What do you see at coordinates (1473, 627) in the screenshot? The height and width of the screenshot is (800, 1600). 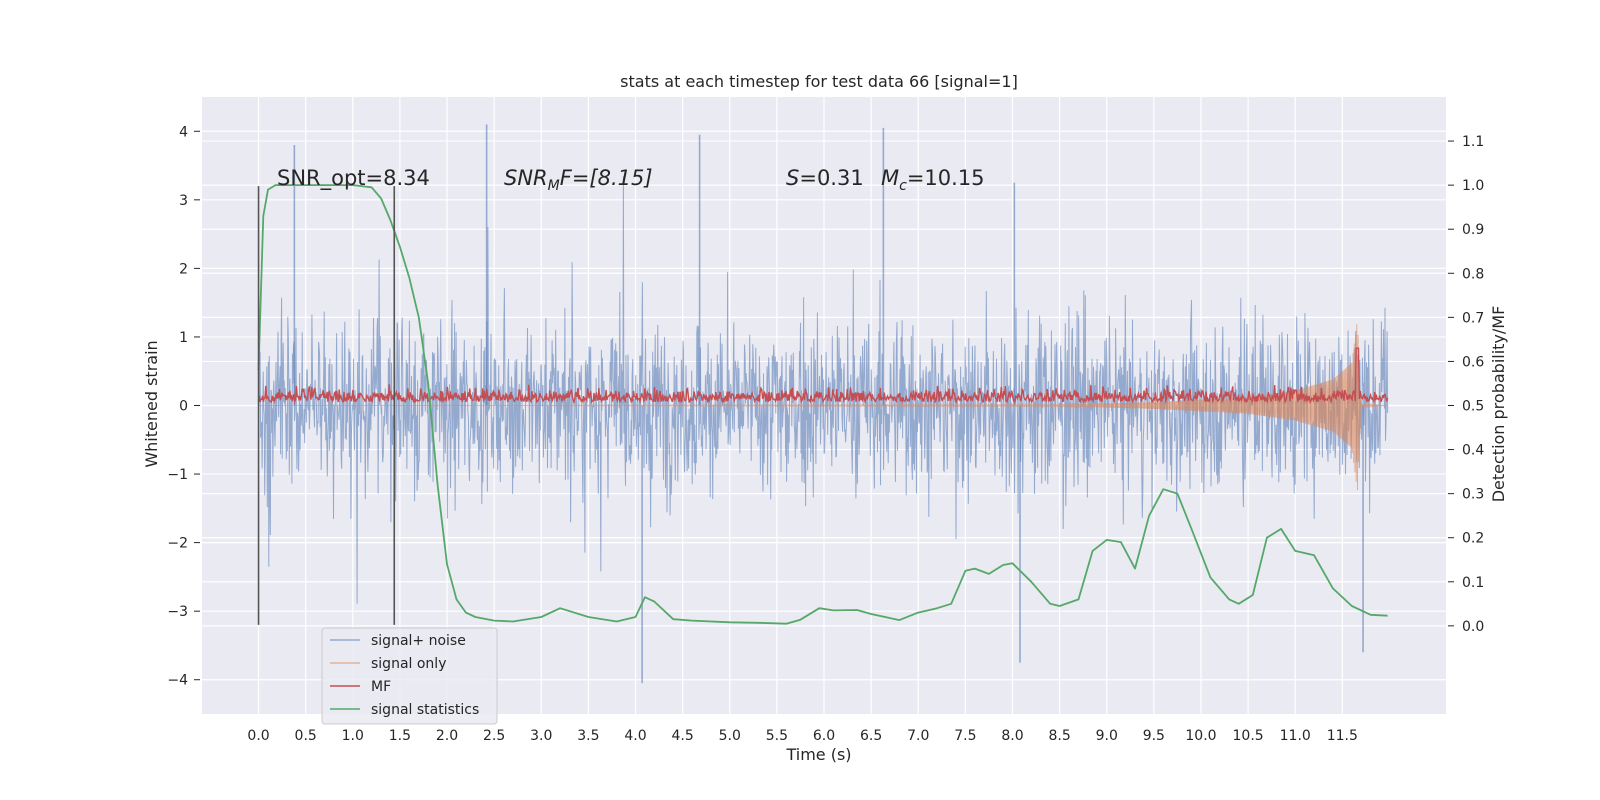 I see `y-right-tick-label: 0.0` at bounding box center [1473, 627].